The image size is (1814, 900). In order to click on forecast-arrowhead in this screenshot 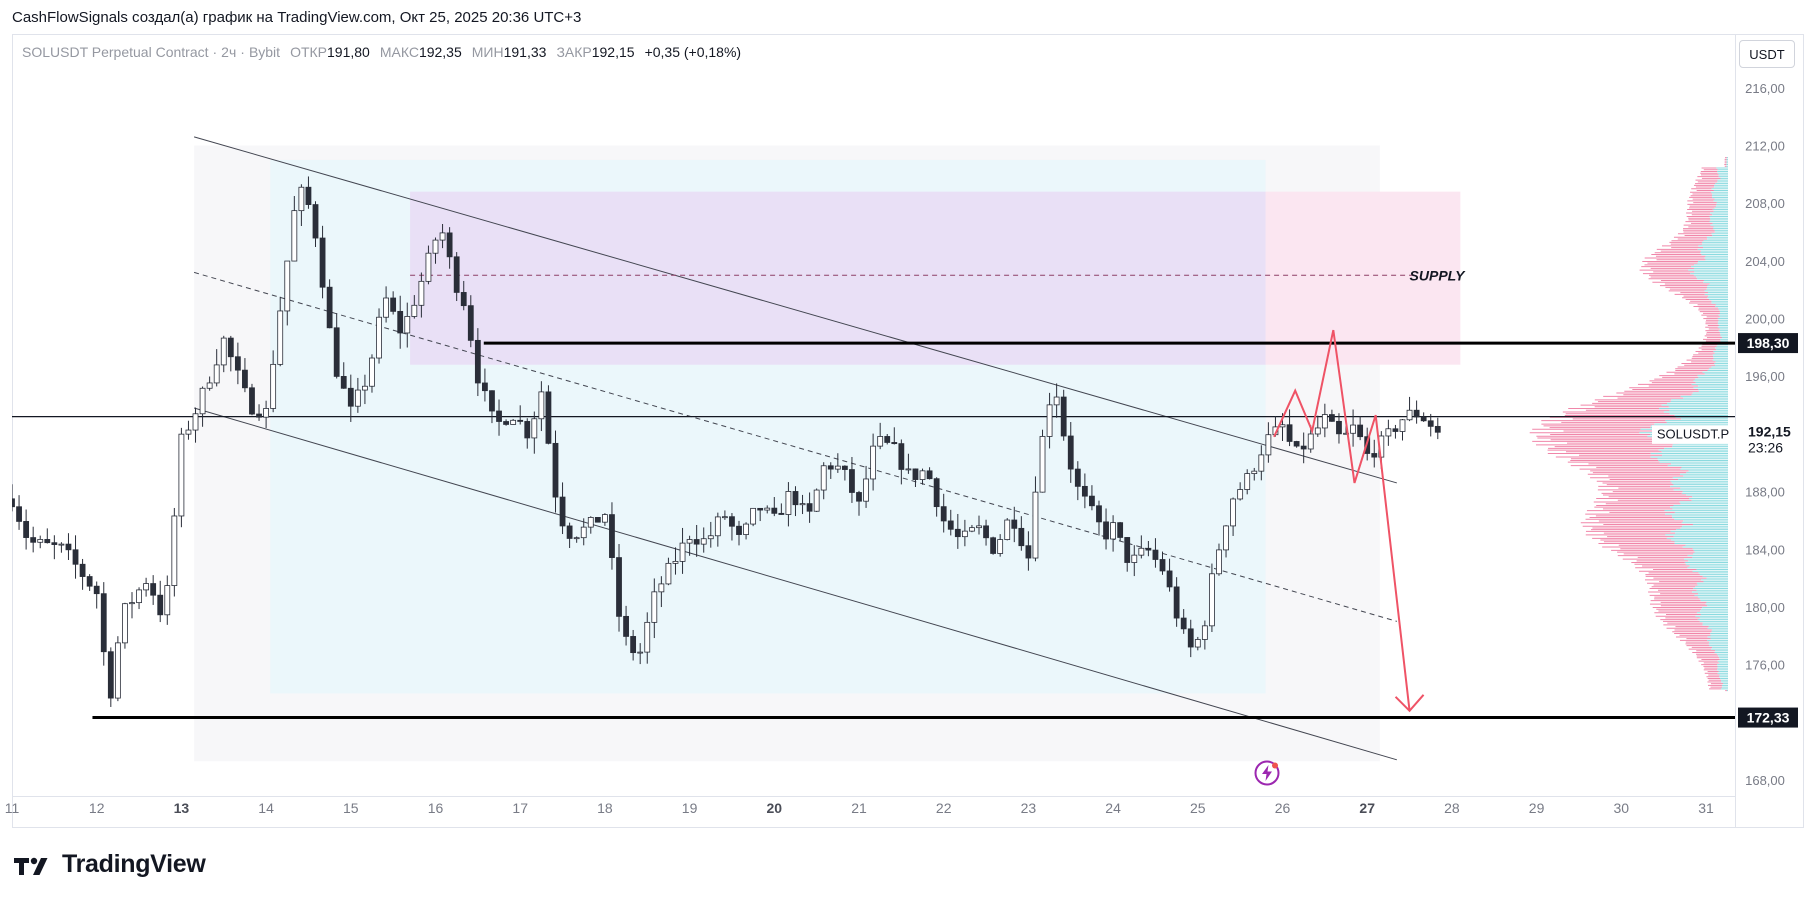, I will do `click(1409, 703)`.